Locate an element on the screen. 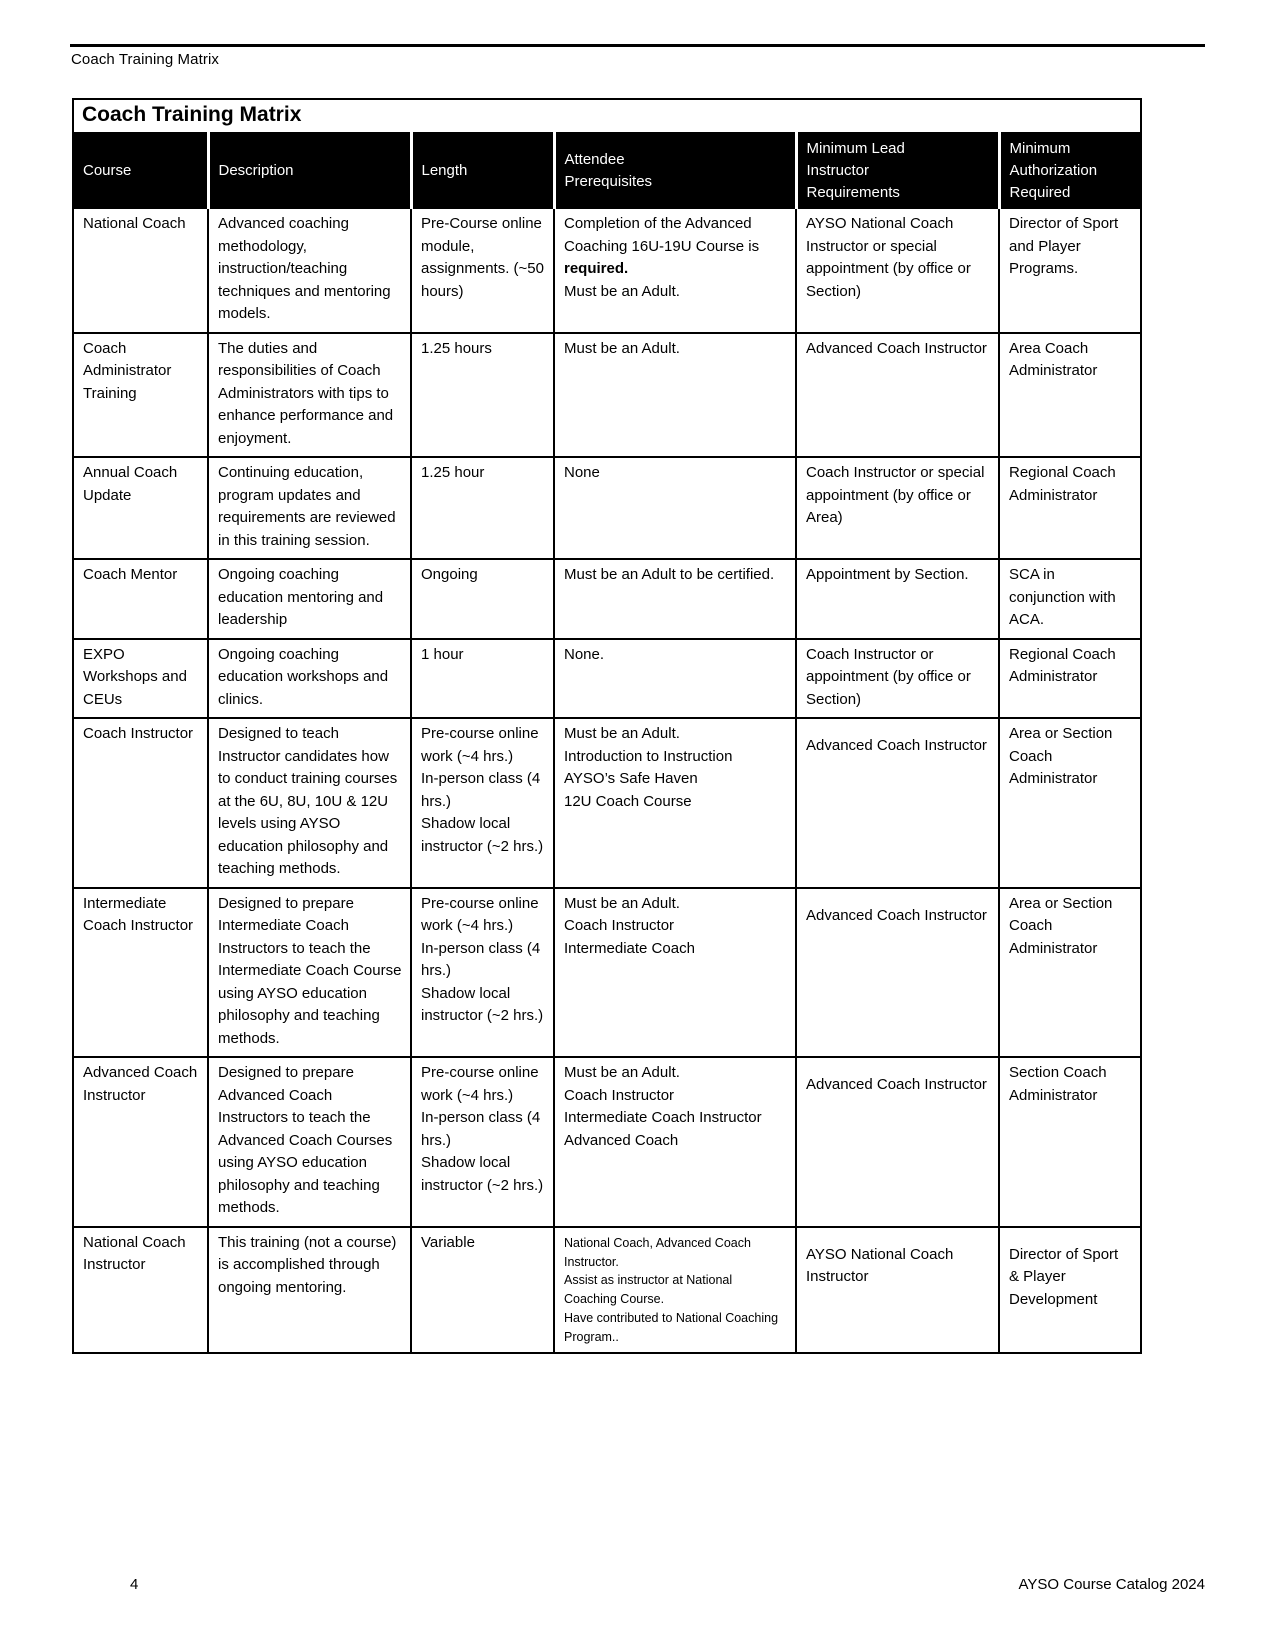 The image size is (1275, 1650). cell-auth: Section Coach Administrator is located at coordinates (1070, 1142).